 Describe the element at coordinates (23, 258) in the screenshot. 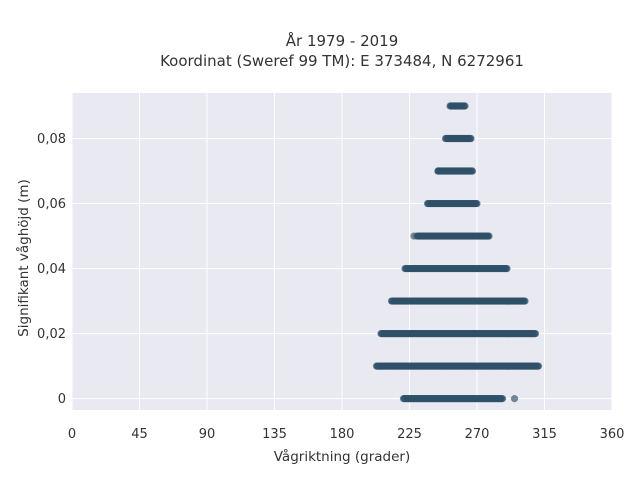

I see `y-axis-title: Signifikant våghöjd (m)` at that location.